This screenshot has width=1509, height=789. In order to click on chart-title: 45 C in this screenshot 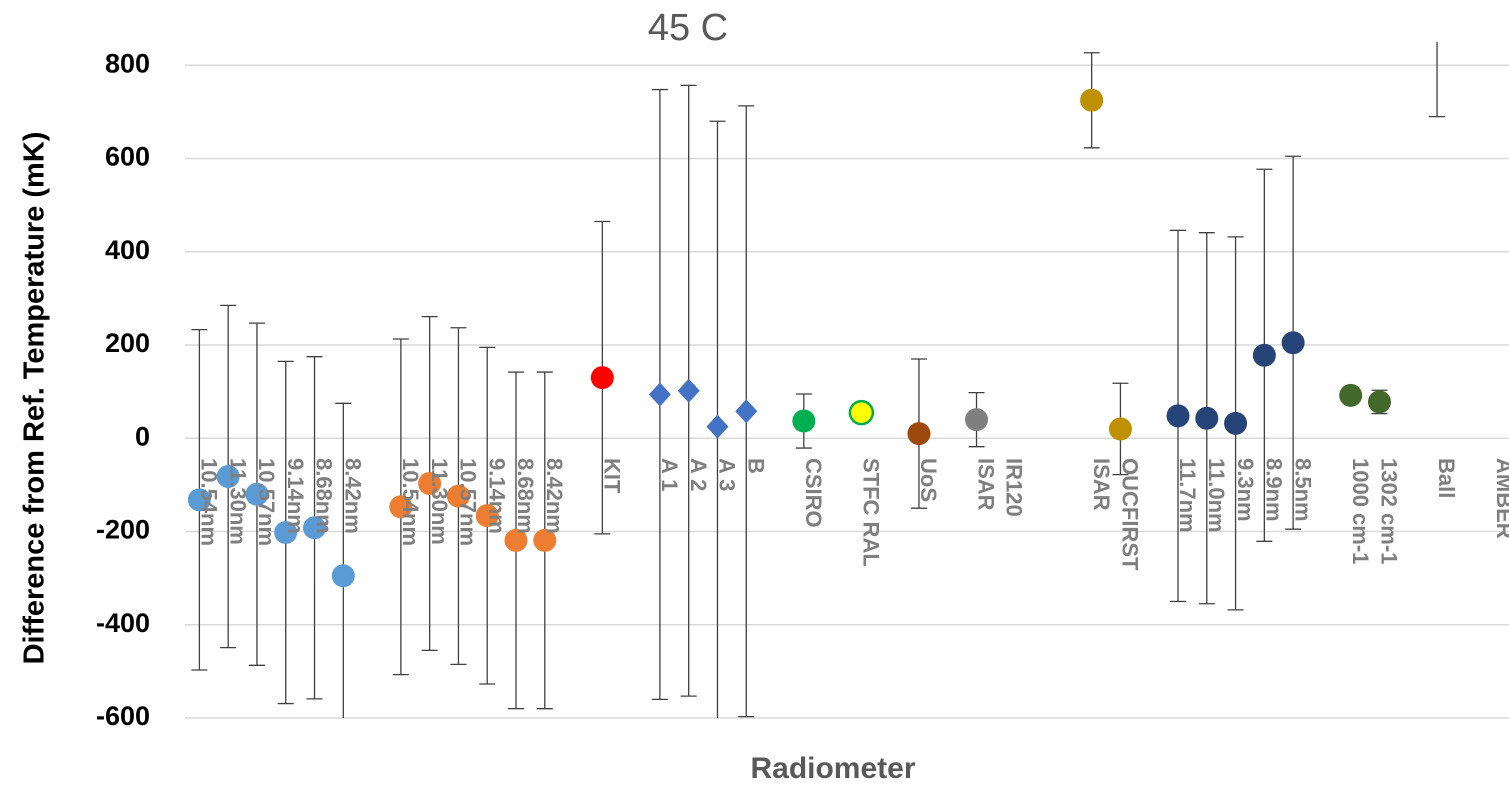, I will do `click(688, 28)`.